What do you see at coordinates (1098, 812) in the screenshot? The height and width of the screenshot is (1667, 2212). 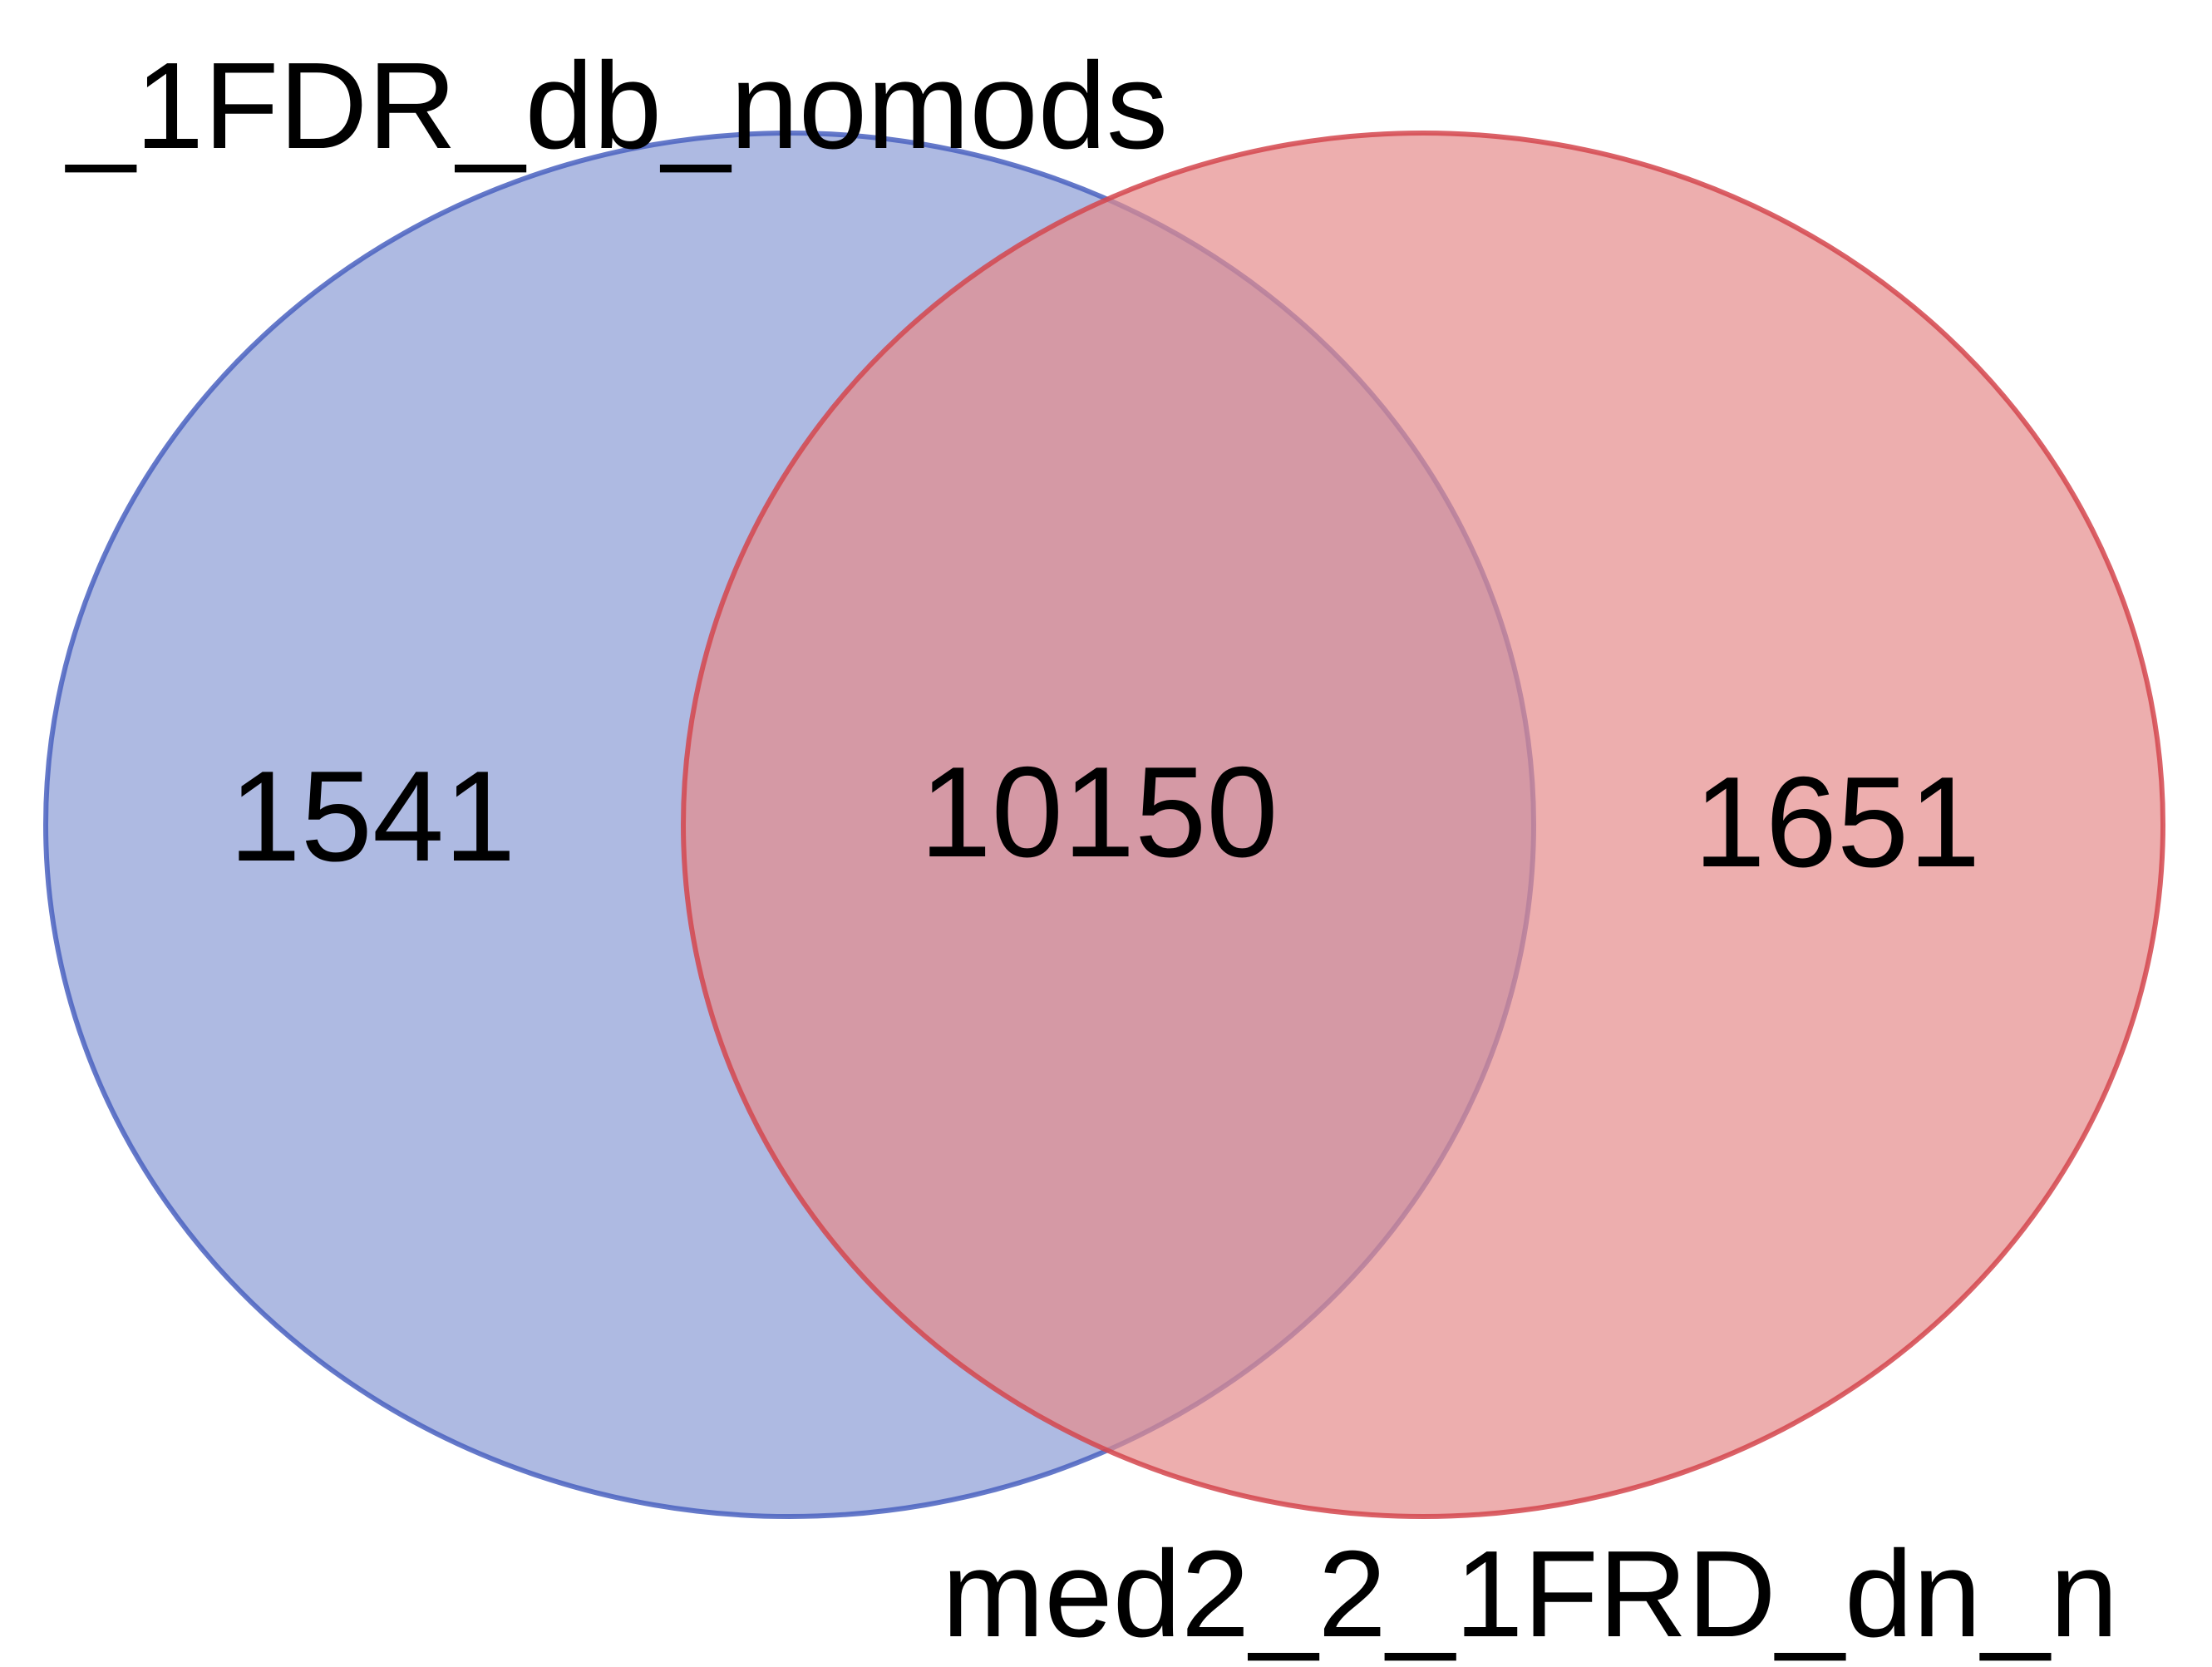 I see `intersection-count: 10150` at bounding box center [1098, 812].